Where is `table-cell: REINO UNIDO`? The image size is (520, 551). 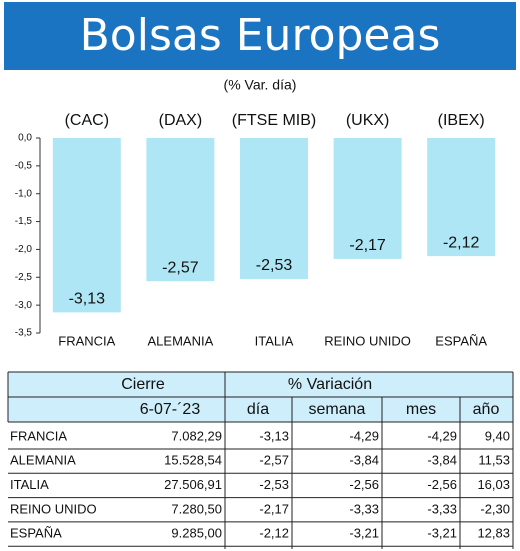 table-cell: REINO UNIDO is located at coordinates (53, 508).